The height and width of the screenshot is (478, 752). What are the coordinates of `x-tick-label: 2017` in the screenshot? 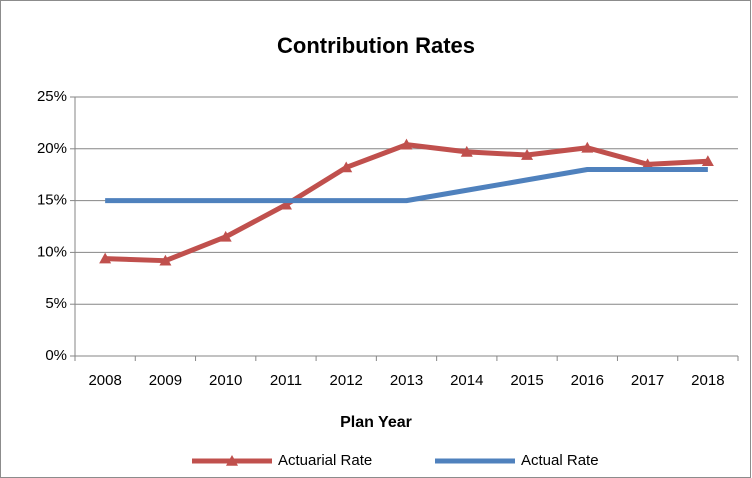 It's located at (647, 380).